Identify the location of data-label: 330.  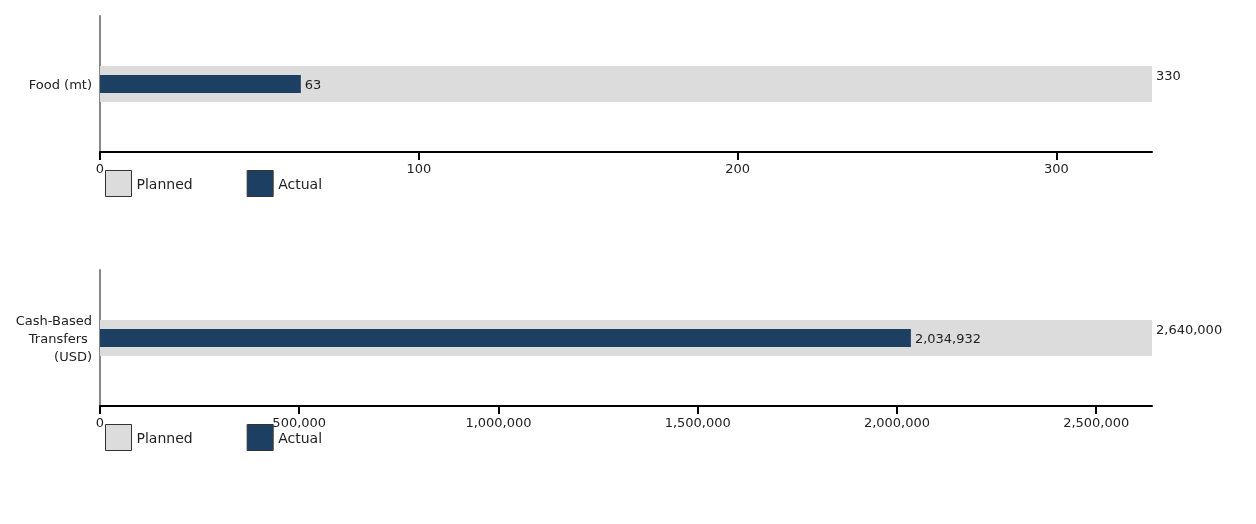
(1168, 75).